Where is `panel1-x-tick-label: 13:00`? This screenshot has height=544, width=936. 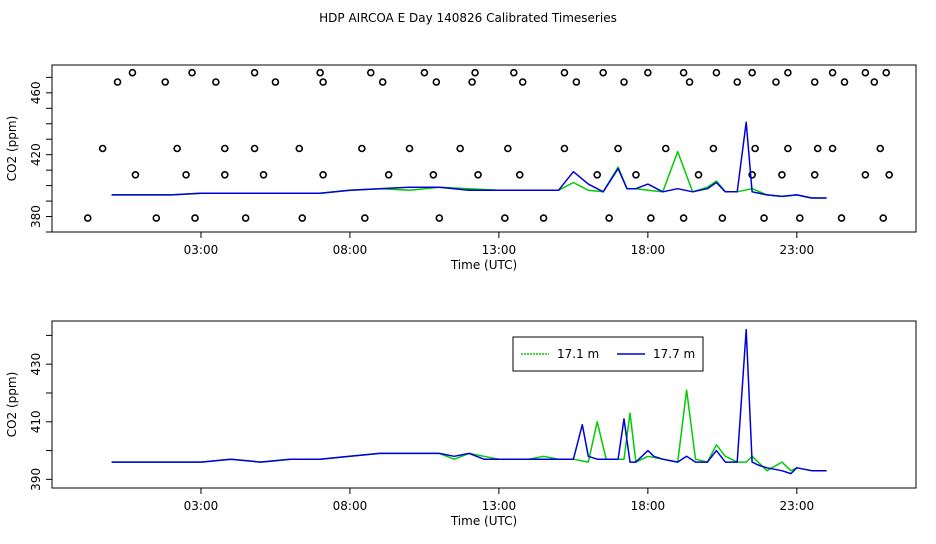 panel1-x-tick-label: 13:00 is located at coordinates (499, 250).